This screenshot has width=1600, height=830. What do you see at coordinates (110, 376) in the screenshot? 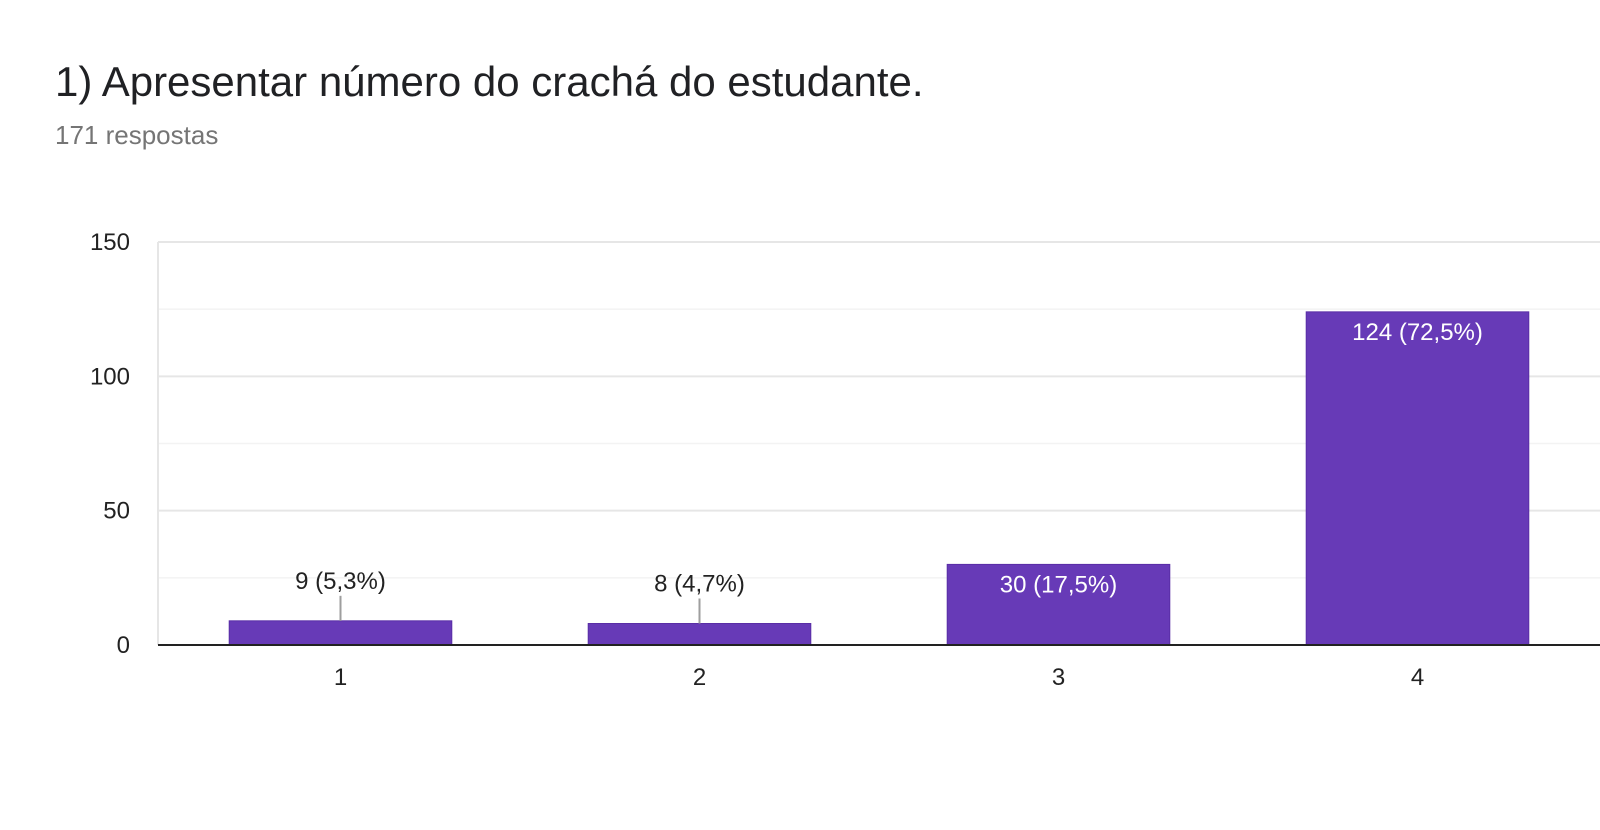
I see `y-tick-label: 100` at bounding box center [110, 376].